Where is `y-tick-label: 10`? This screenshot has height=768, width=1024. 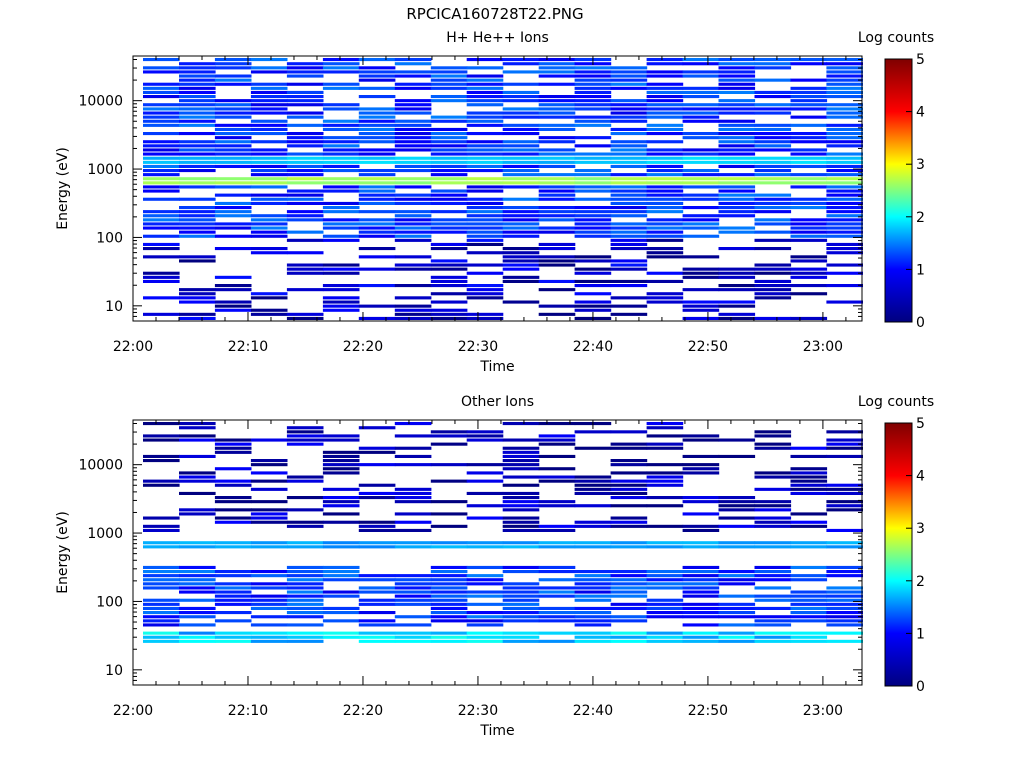
y-tick-label: 10 is located at coordinates (114, 307).